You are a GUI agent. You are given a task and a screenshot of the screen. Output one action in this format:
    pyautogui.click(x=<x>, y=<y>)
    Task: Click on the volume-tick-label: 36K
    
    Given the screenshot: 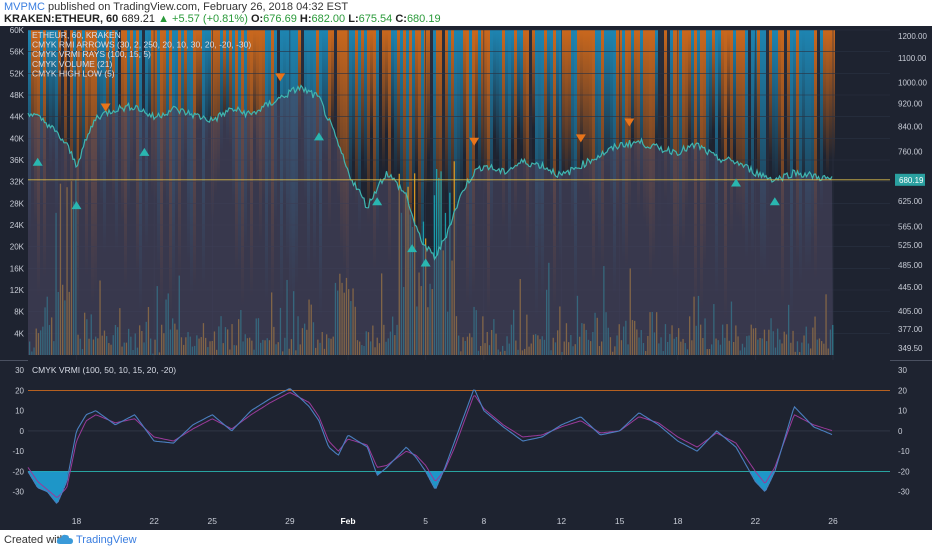 What is the action you would take?
    pyautogui.click(x=17, y=160)
    